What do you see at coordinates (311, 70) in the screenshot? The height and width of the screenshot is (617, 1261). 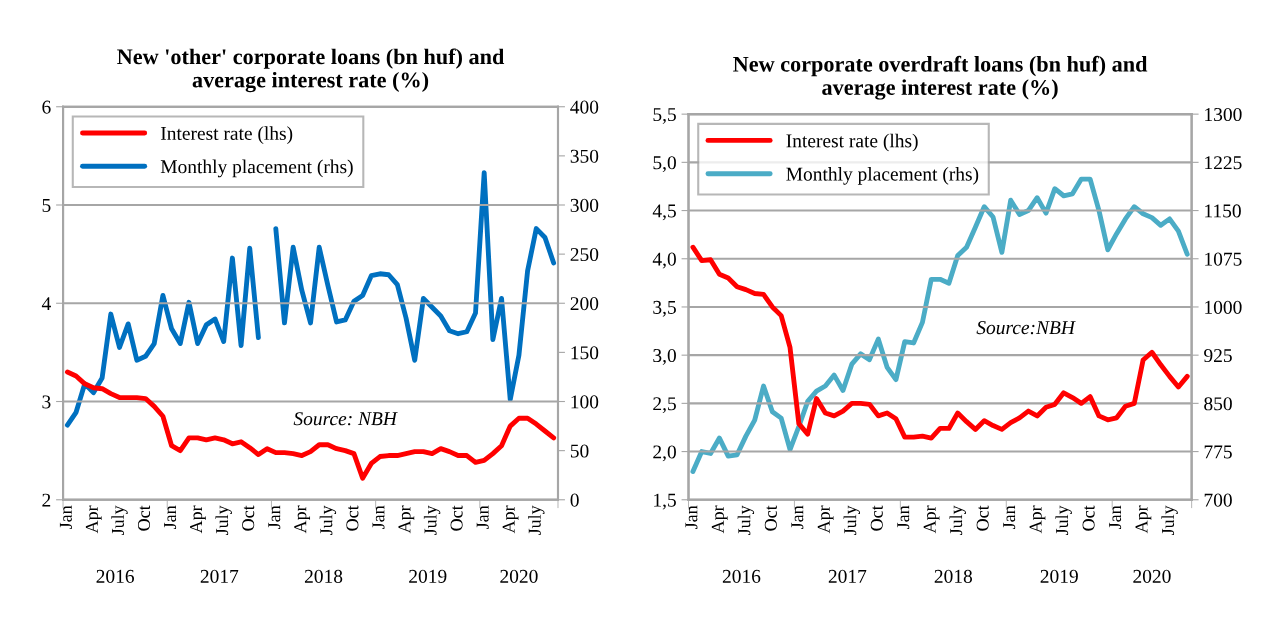 I see `chart-title: New 'other' corporate loans (bn huf) and average interest rate (%)` at bounding box center [311, 70].